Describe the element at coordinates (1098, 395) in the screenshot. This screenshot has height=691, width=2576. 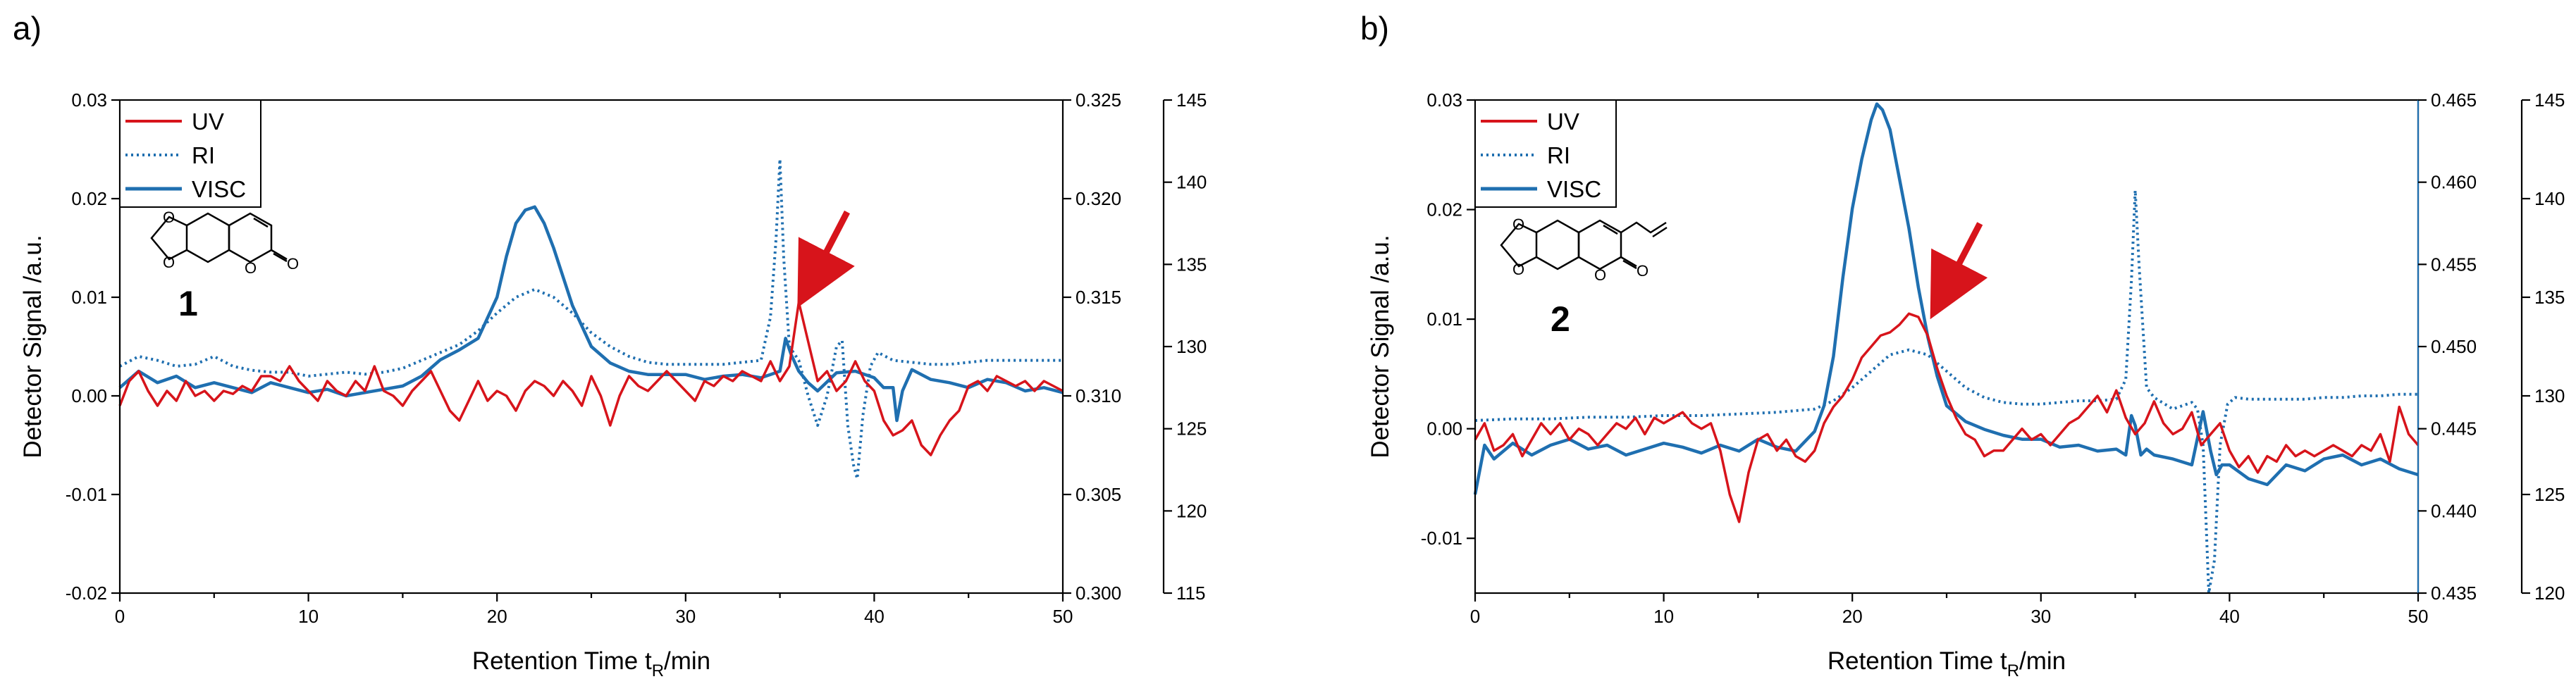
I see `y-right1-tick-label: 0.310` at that location.